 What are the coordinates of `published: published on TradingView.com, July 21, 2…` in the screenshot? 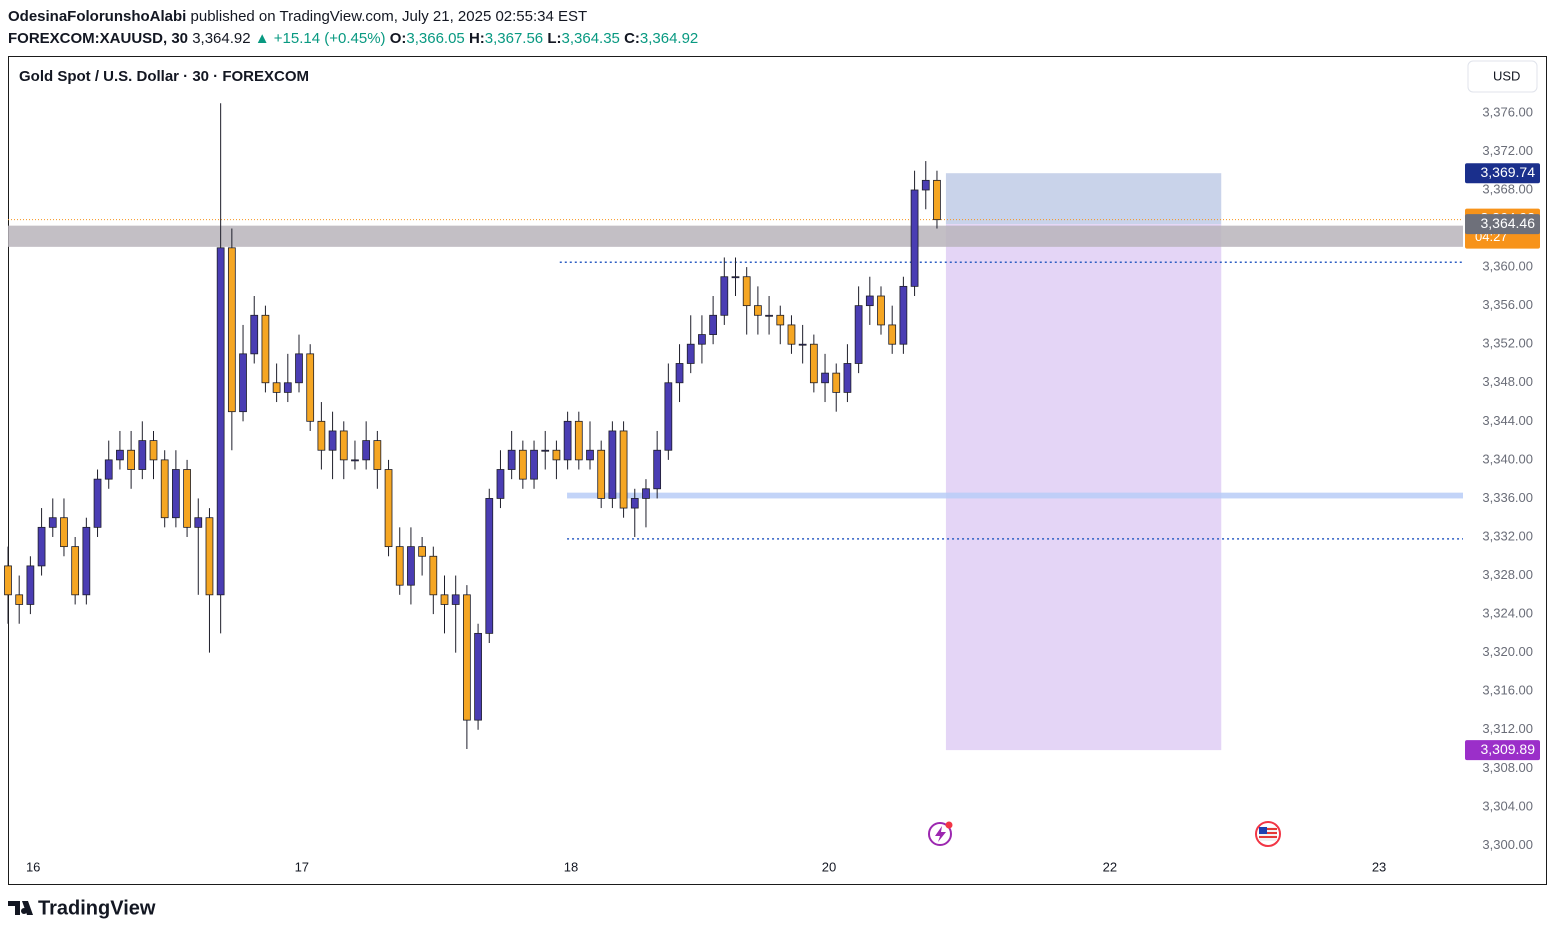 It's located at (389, 16).